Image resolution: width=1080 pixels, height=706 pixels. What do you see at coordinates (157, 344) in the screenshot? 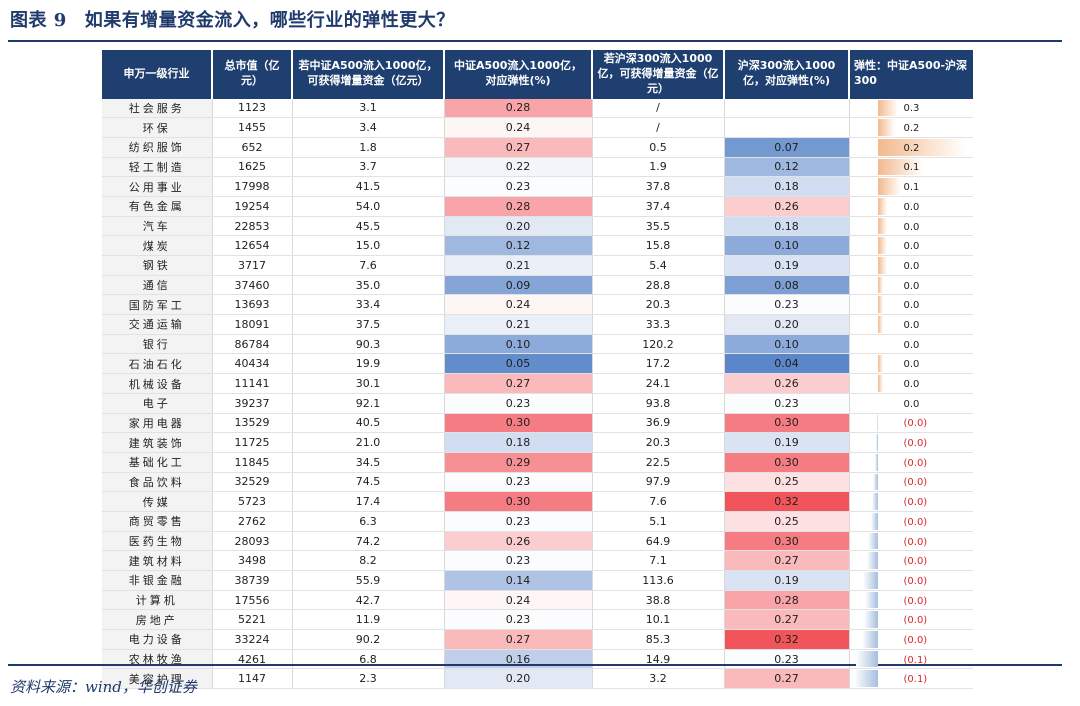
I see `cell-industry: 银行` at bounding box center [157, 344].